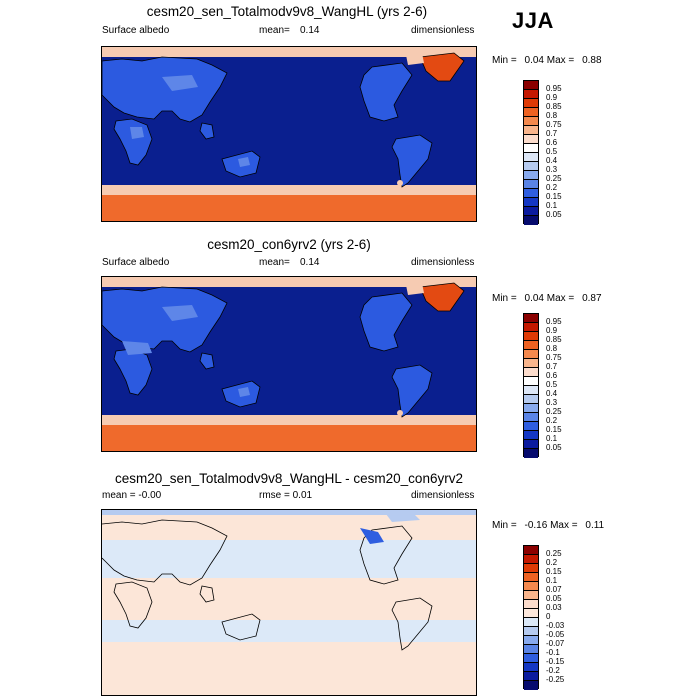 The height and width of the screenshot is (700, 700). I want to click on min-max-readout: Min = 0.04 Max = 0.88, so click(547, 60).